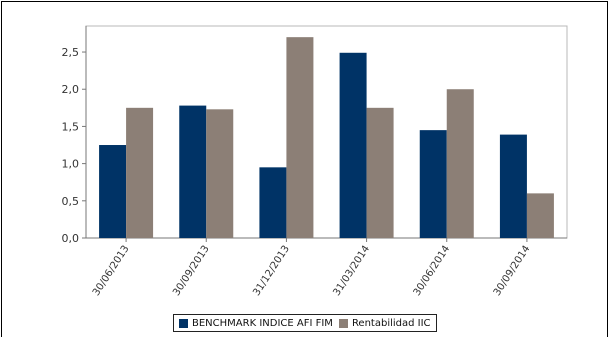 The width and height of the screenshot is (611, 338). I want to click on x-tick-label: 30/09/2014, so click(512, 271).